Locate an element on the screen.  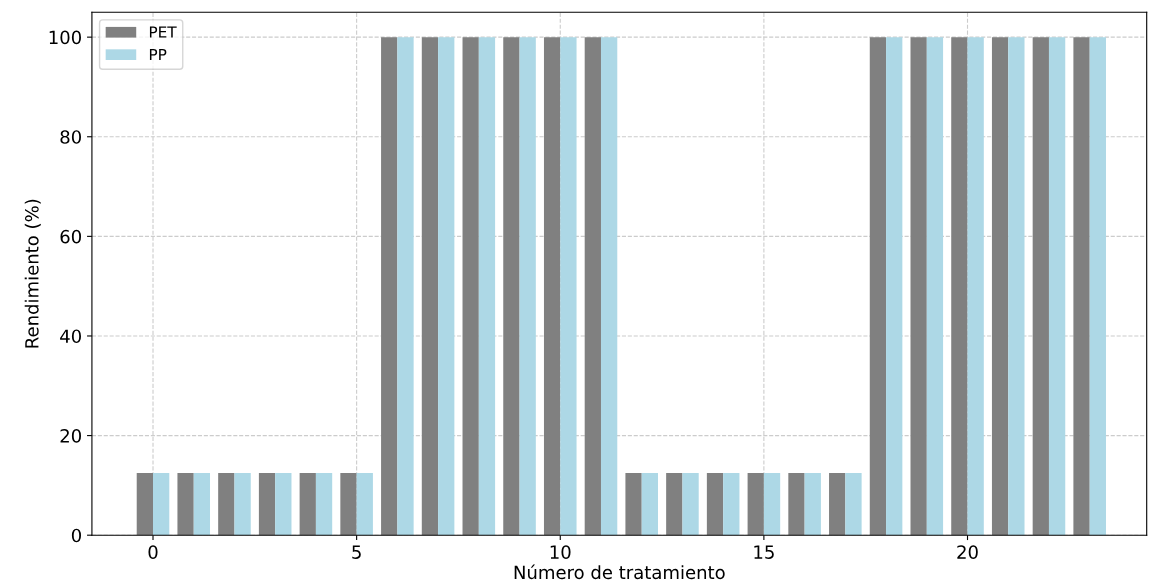
y-tick-label: 60 is located at coordinates (70, 236).